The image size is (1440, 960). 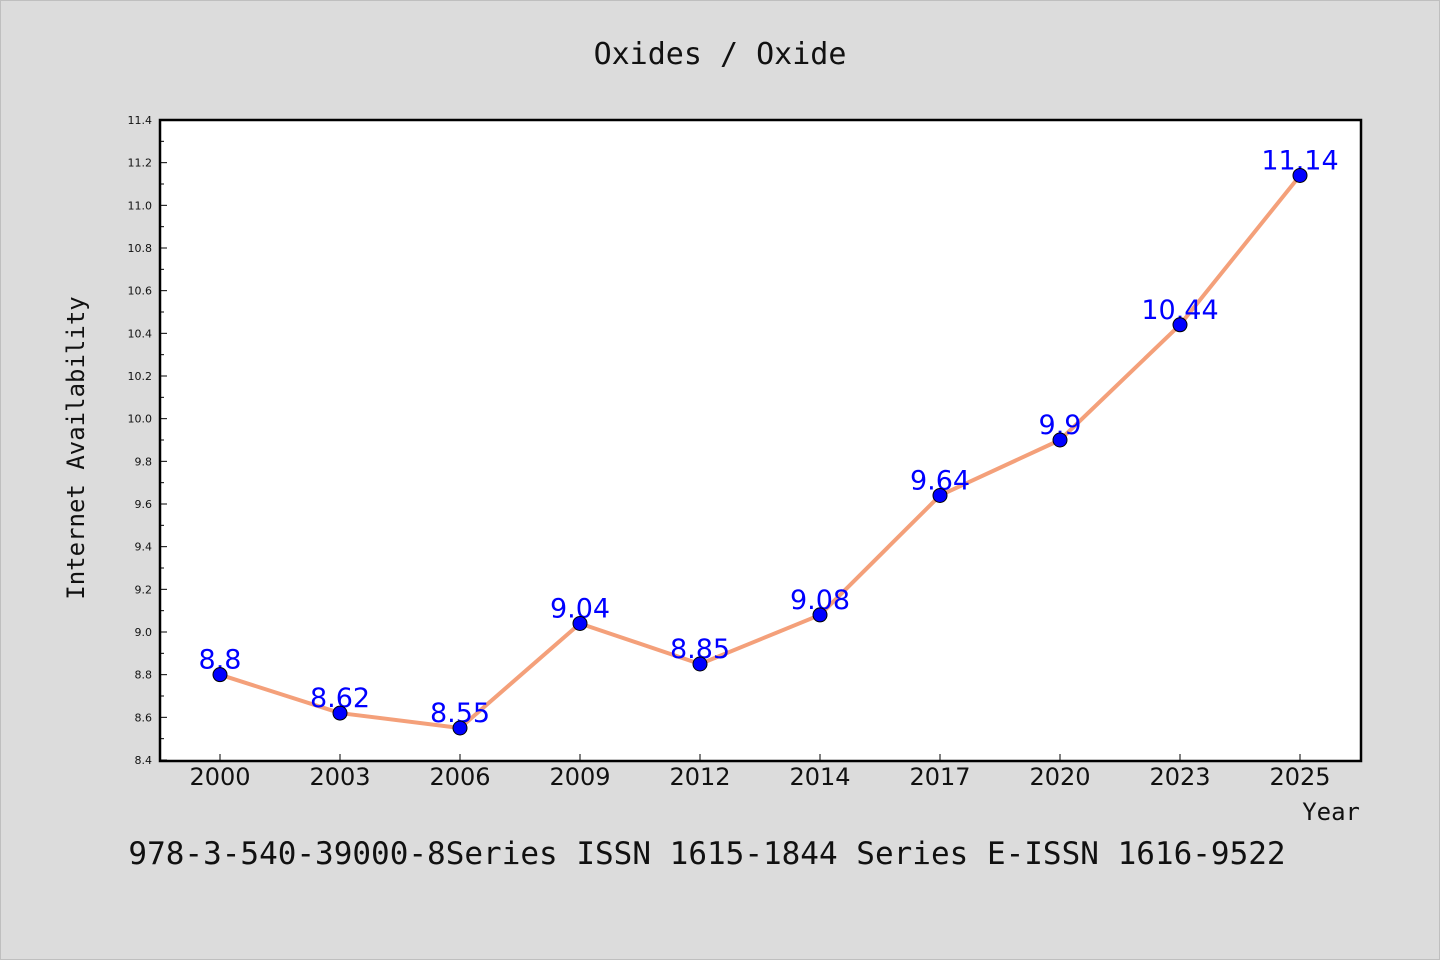 What do you see at coordinates (144, 675) in the screenshot?
I see `y-tick-label: 8.8` at bounding box center [144, 675].